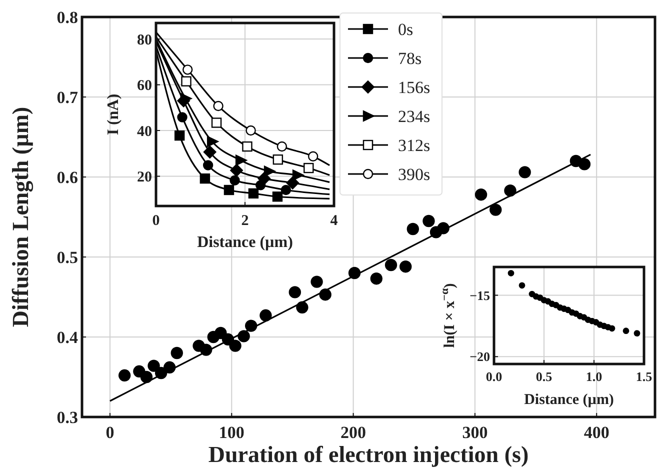 Image resolution: width=658 pixels, height=474 pixels. What do you see at coordinates (353, 432) in the screenshot?
I see `x-tick-label: 200` at bounding box center [353, 432].